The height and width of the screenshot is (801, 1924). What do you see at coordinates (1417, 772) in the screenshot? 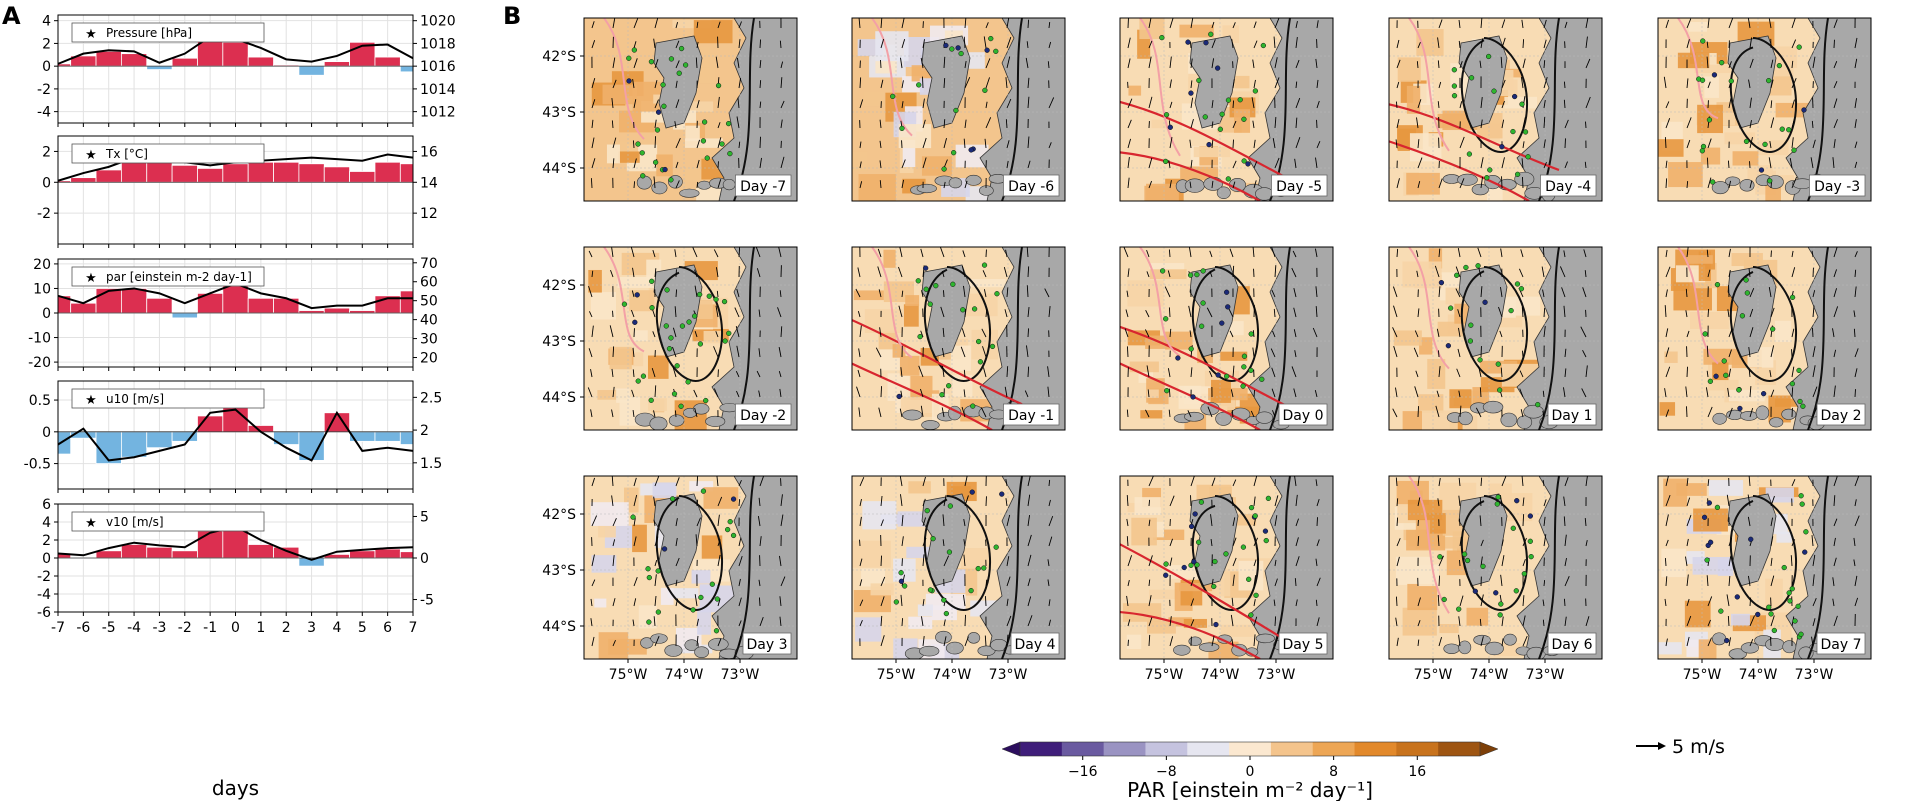
I see `colorbar-tick-label: 16` at bounding box center [1417, 772].